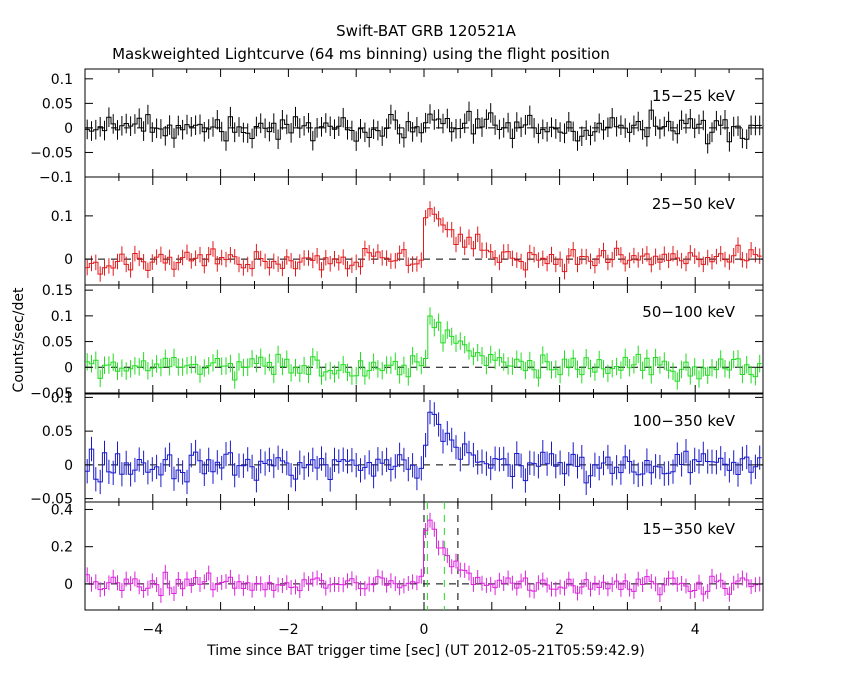 This screenshot has width=850, height=680. I want to click on band-label: 15−25 keV, so click(694, 96).